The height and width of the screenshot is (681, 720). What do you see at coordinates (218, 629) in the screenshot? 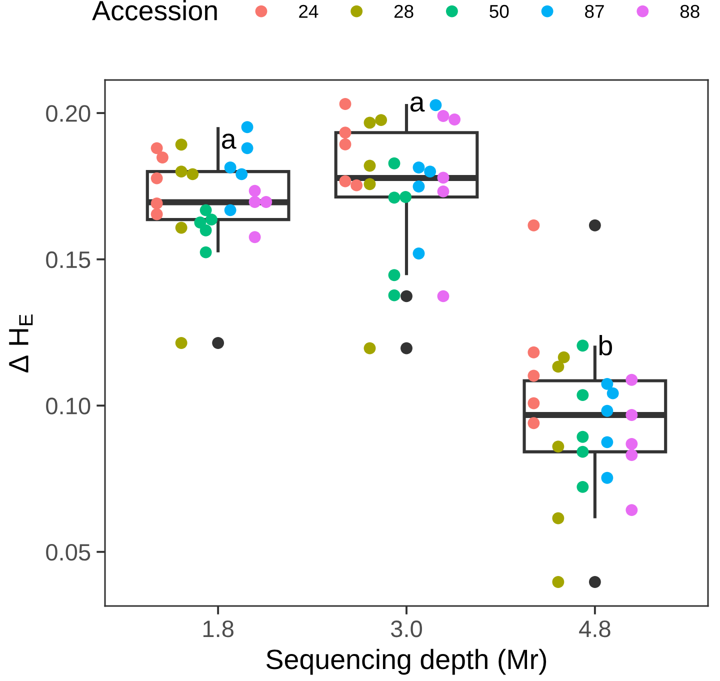
I see `x-tick-label: 1.8` at bounding box center [218, 629].